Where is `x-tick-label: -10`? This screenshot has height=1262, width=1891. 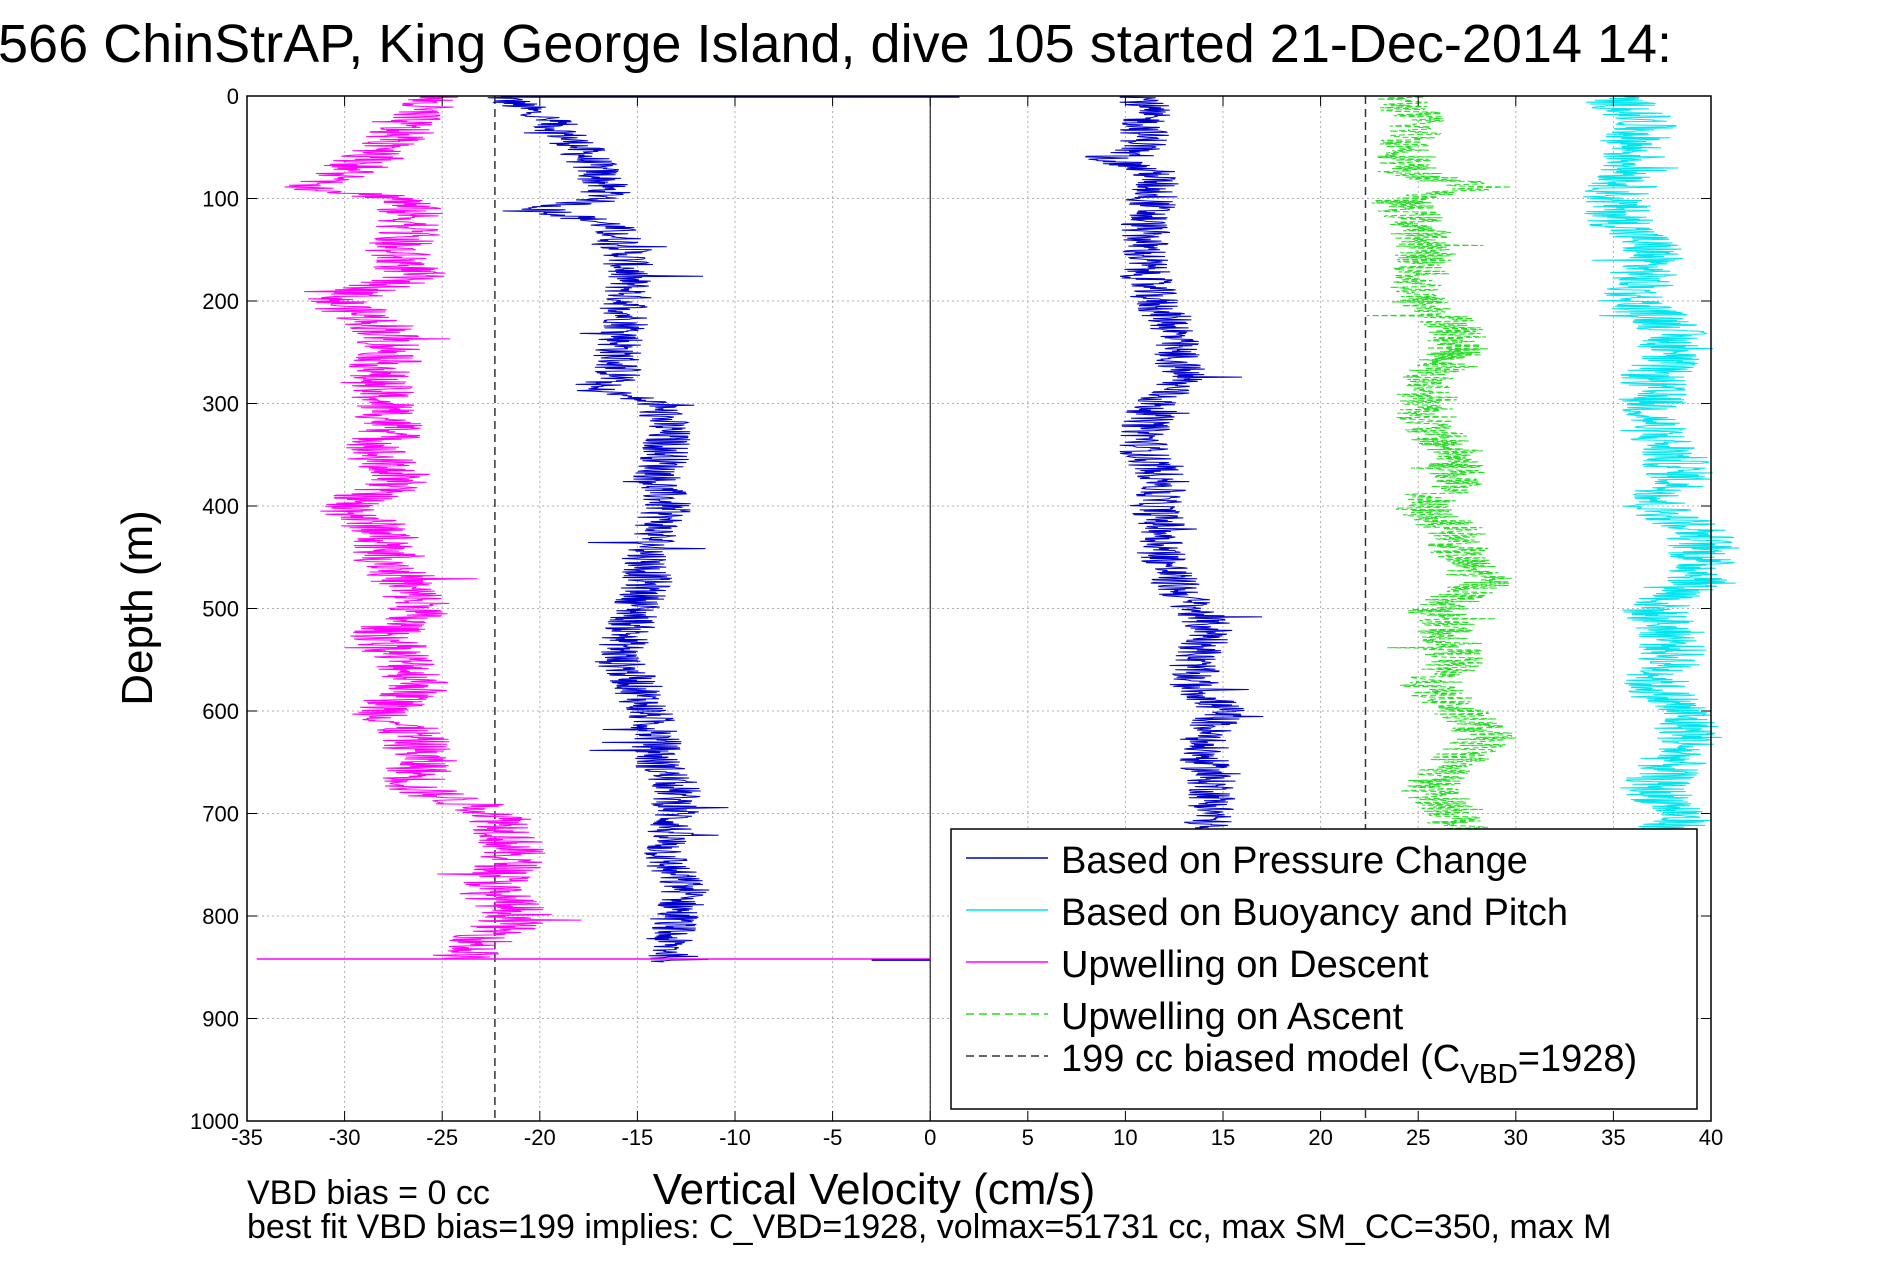 x-tick-label: -10 is located at coordinates (735, 1137).